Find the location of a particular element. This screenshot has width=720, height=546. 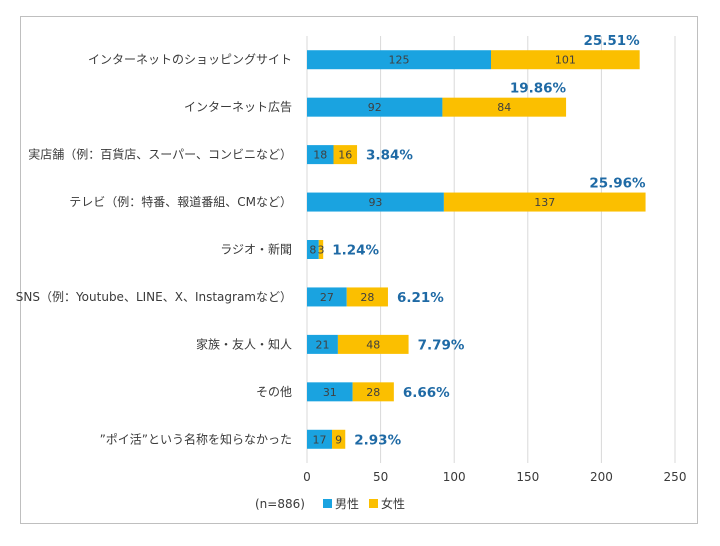

category-label: その他 is located at coordinates (274, 392).